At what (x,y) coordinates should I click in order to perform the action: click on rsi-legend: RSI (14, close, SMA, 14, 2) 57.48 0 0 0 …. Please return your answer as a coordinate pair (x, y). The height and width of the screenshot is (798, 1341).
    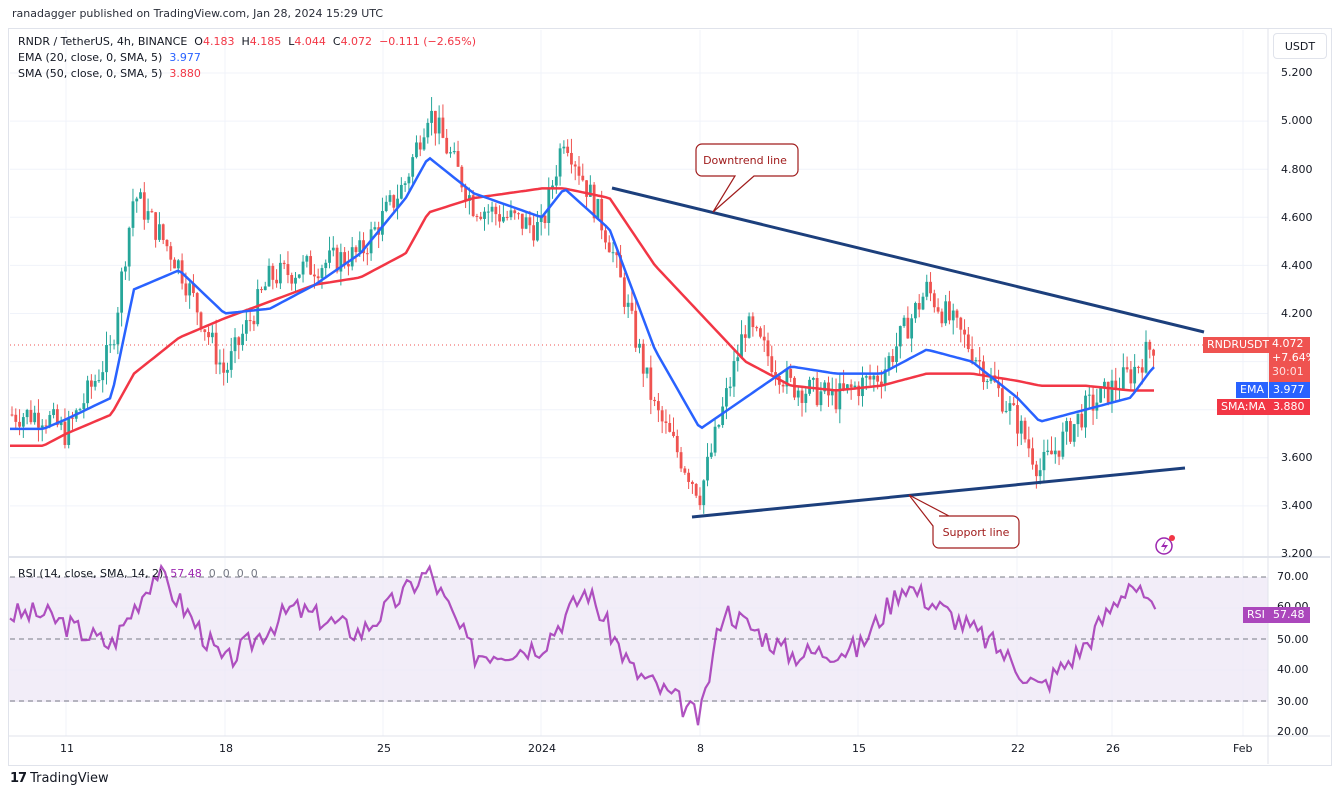
    Looking at the image, I should click on (138, 573).